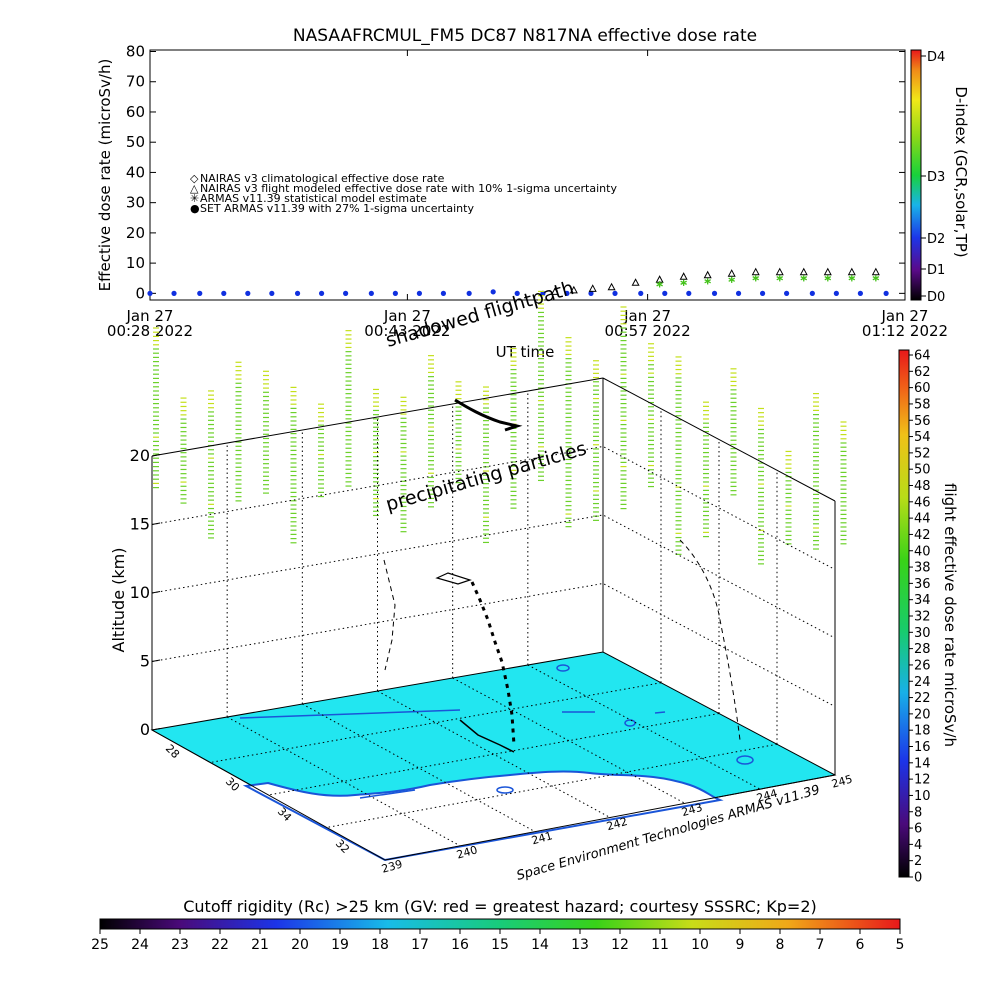 The image size is (1000, 1000). What do you see at coordinates (922, 796) in the screenshot?
I see `dose-tick-label: 10` at bounding box center [922, 796].